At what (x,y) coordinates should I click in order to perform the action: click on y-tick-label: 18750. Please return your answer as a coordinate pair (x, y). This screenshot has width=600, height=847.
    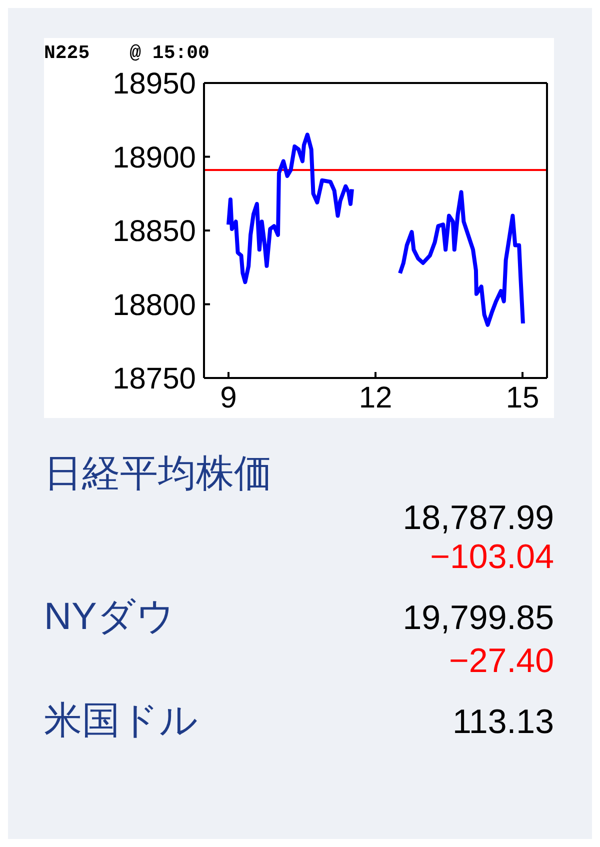
    Looking at the image, I should click on (154, 379).